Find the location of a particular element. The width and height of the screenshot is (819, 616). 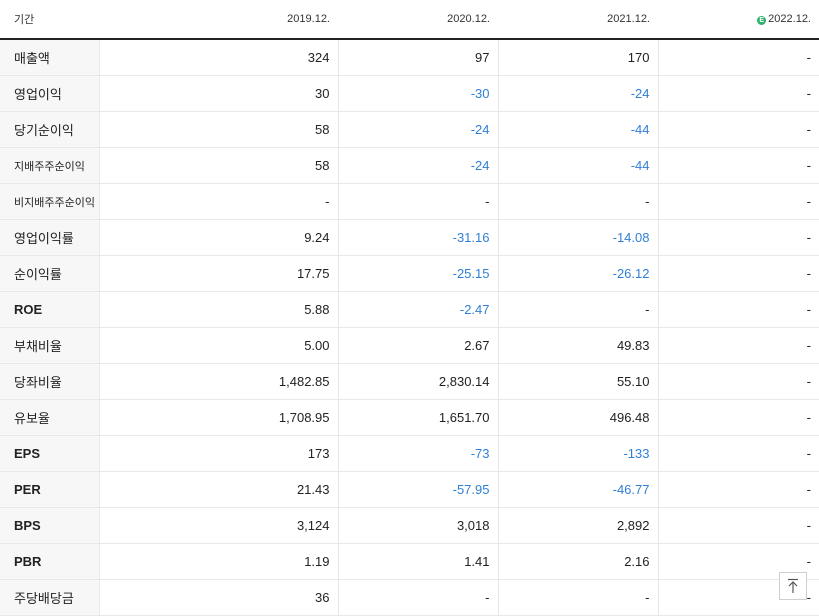

row-label: EPS is located at coordinates (49, 453).